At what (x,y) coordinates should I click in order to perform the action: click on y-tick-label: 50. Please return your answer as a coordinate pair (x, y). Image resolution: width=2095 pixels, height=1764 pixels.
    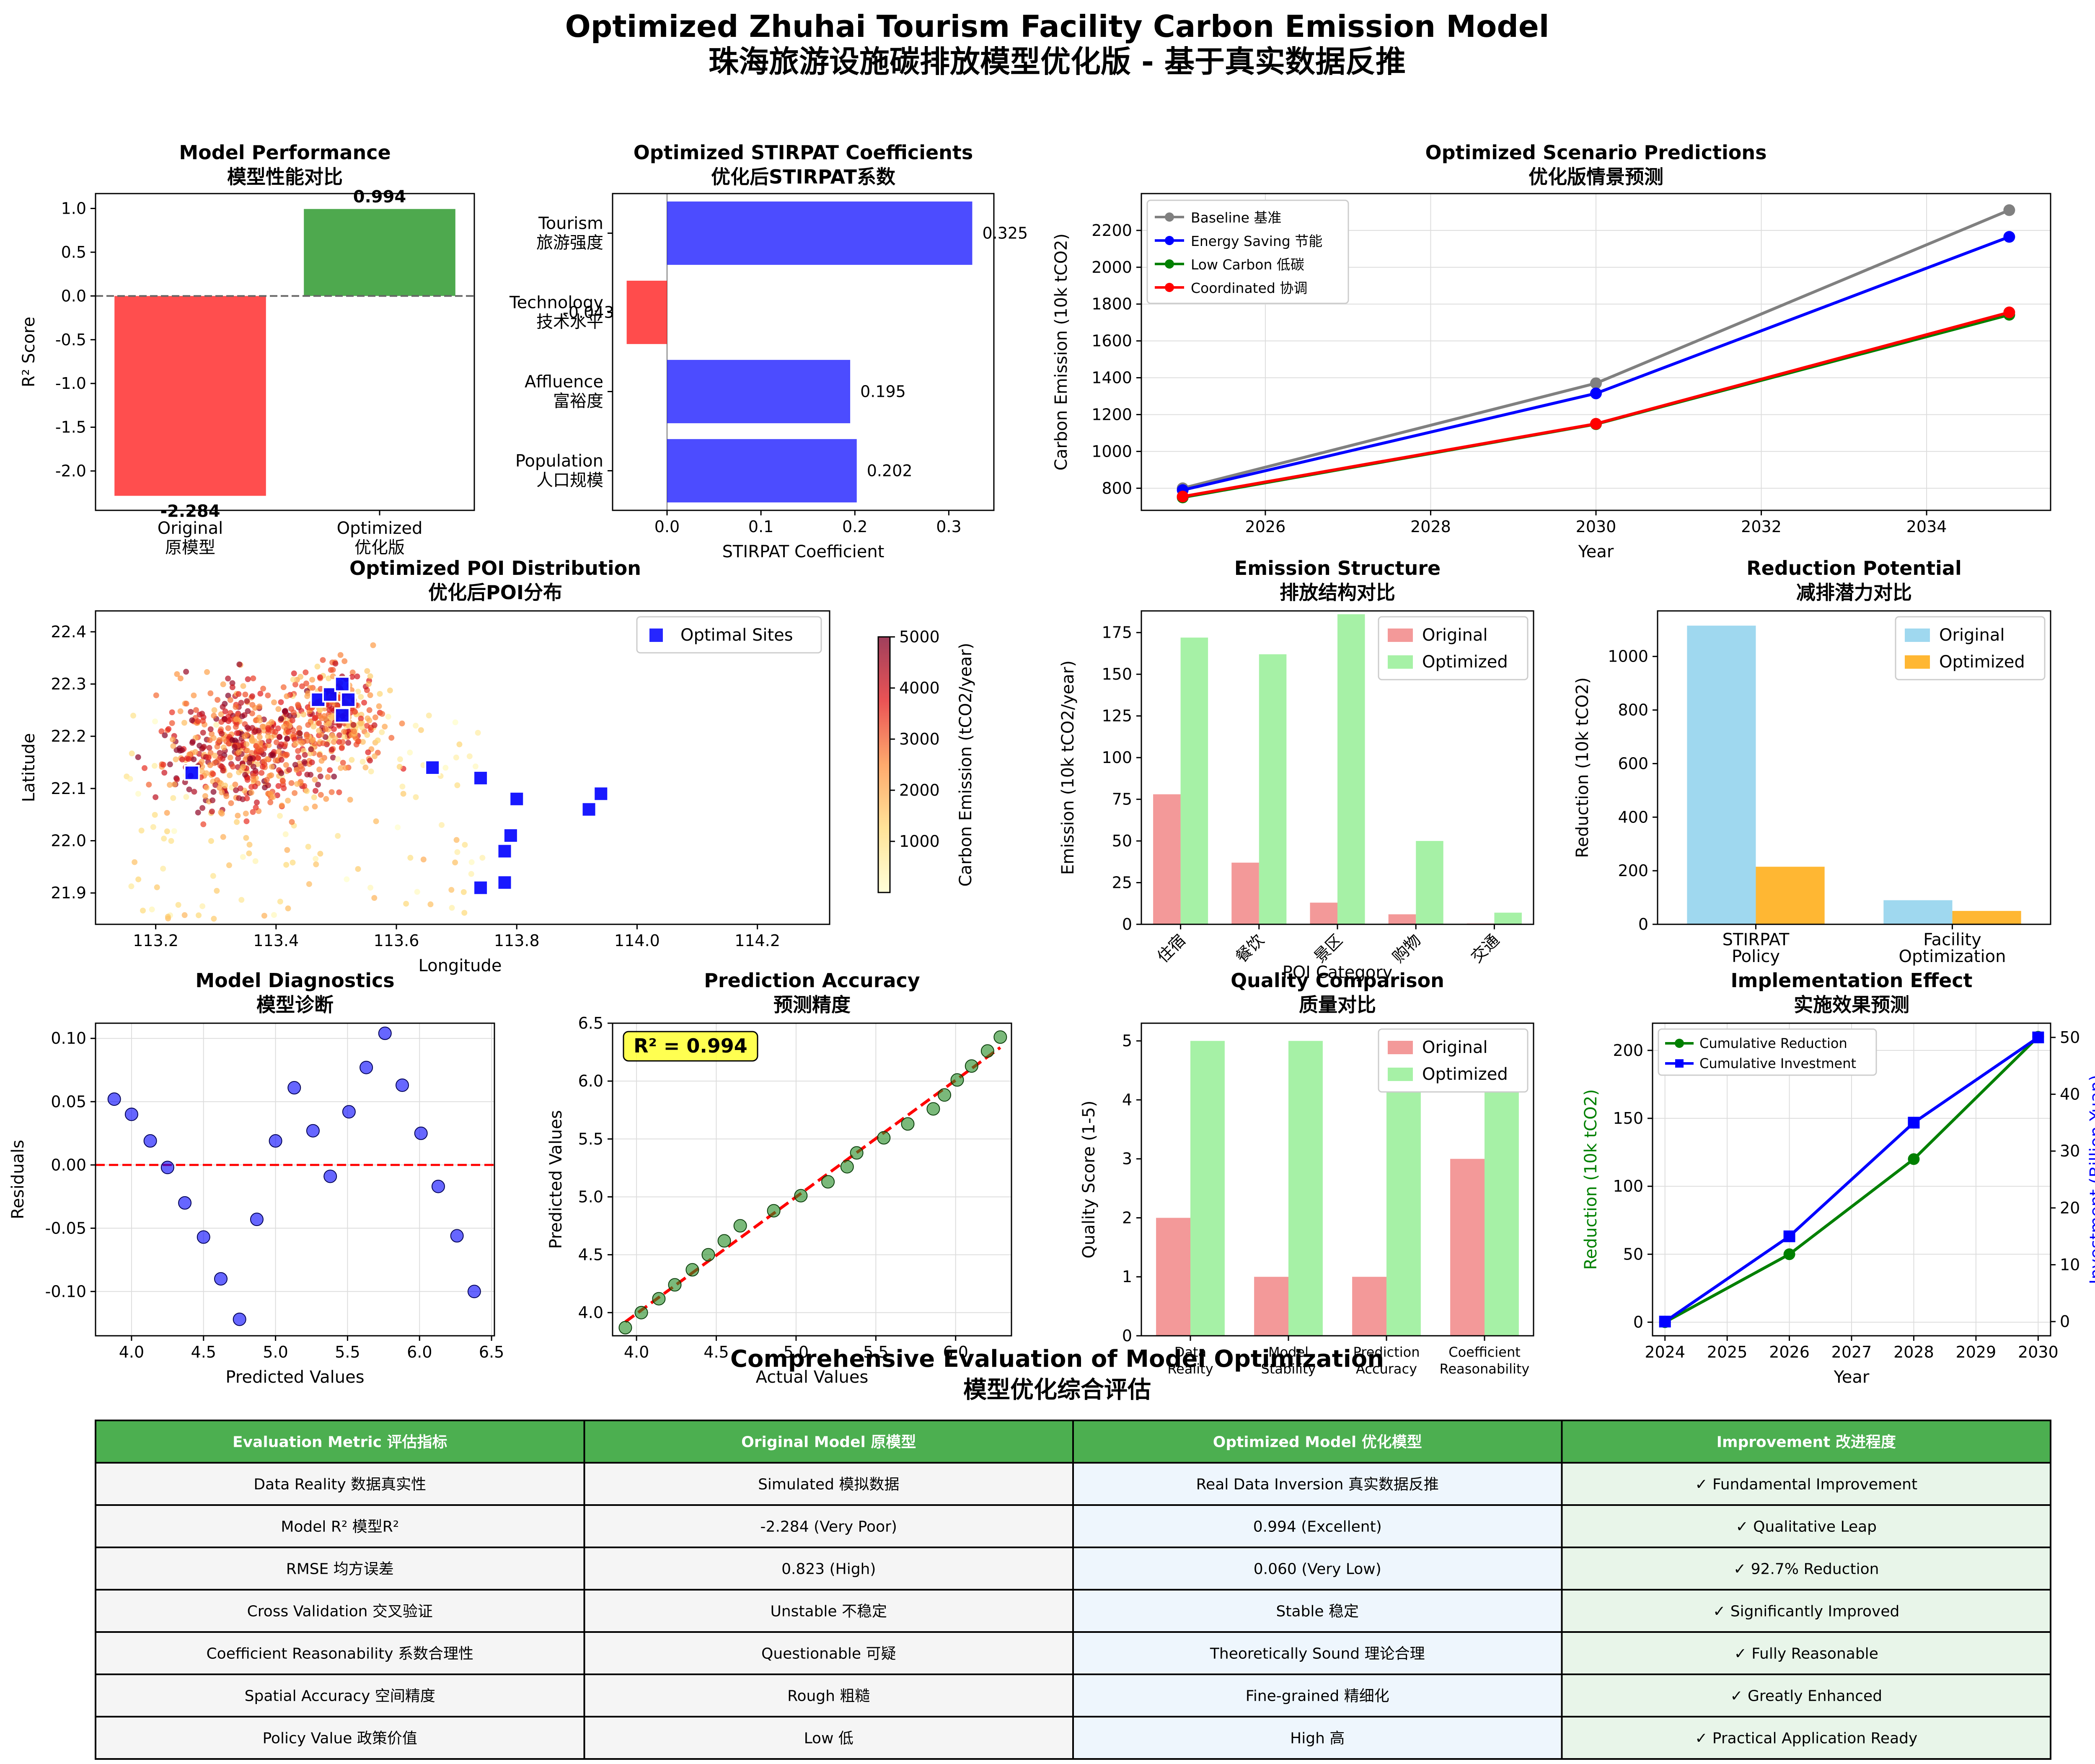
    Looking at the image, I should click on (1633, 1254).